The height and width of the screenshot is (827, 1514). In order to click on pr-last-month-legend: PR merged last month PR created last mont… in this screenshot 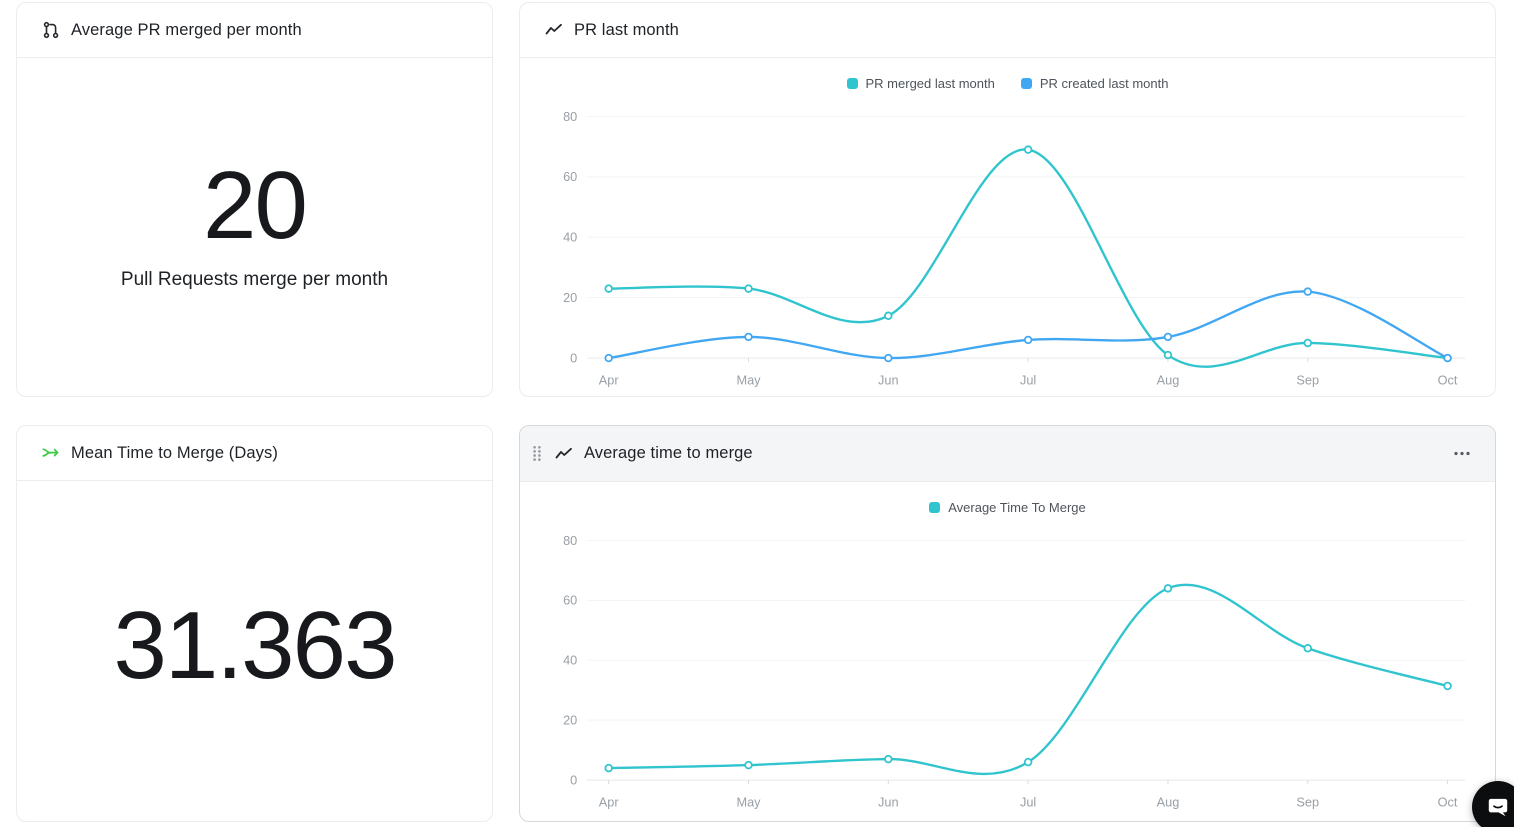, I will do `click(1007, 83)`.